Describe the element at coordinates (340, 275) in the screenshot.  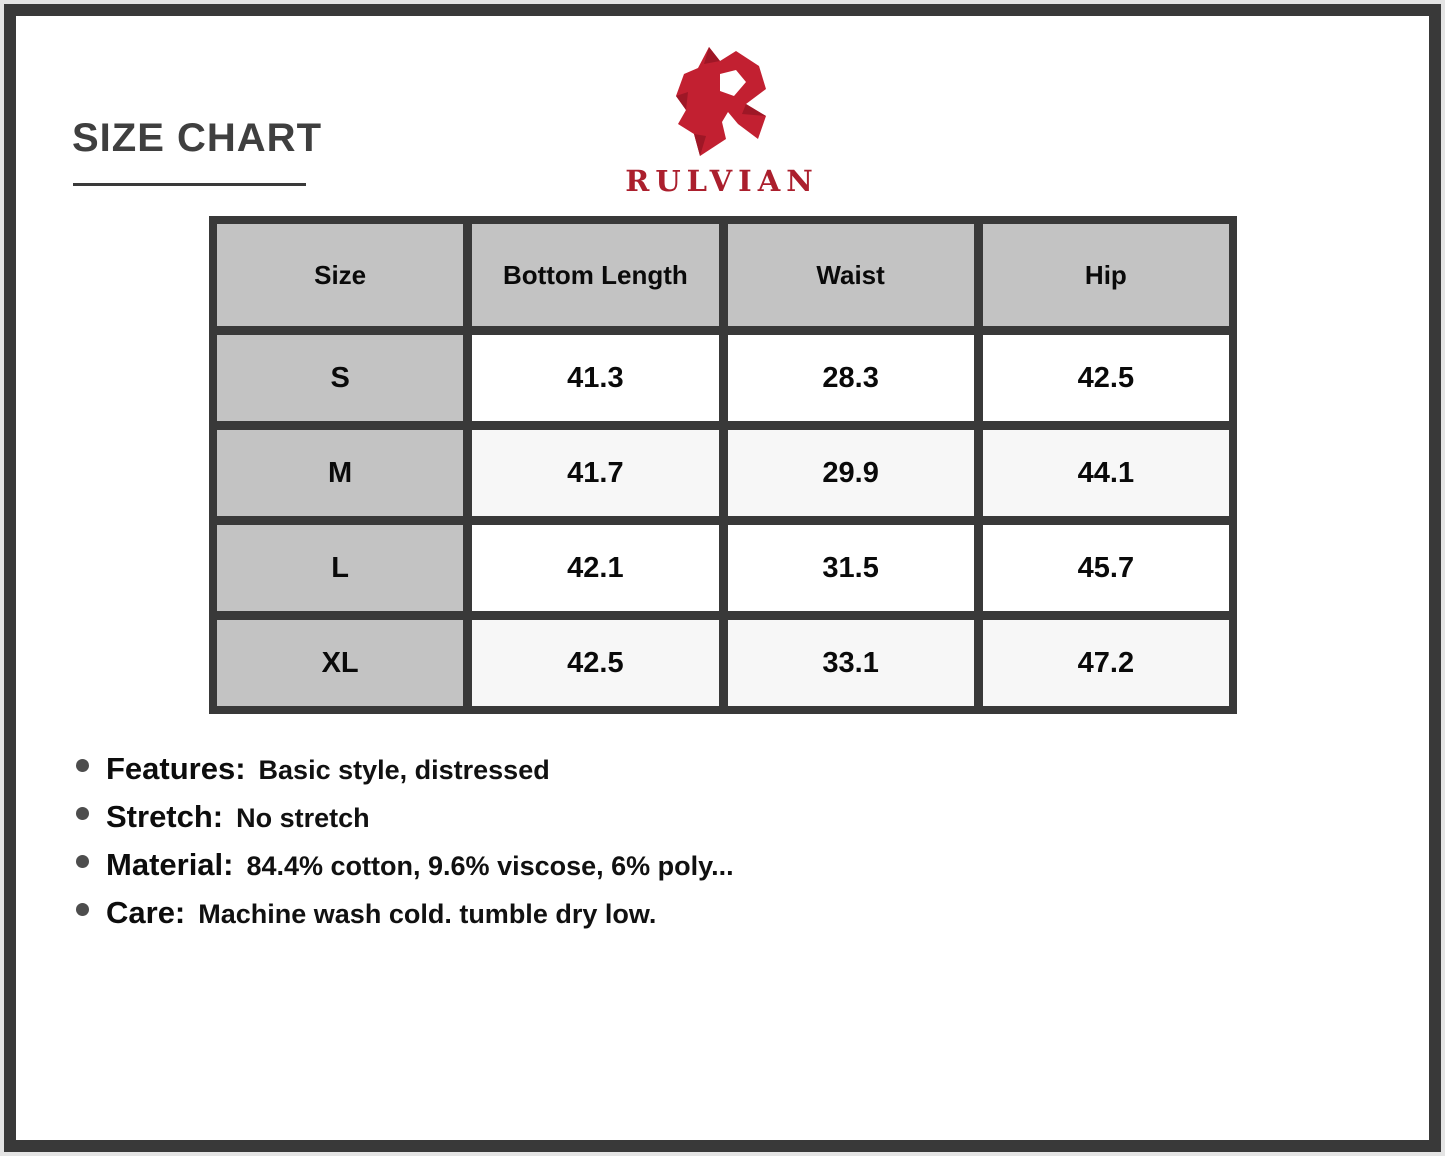
I see `col-header-size: Size` at that location.